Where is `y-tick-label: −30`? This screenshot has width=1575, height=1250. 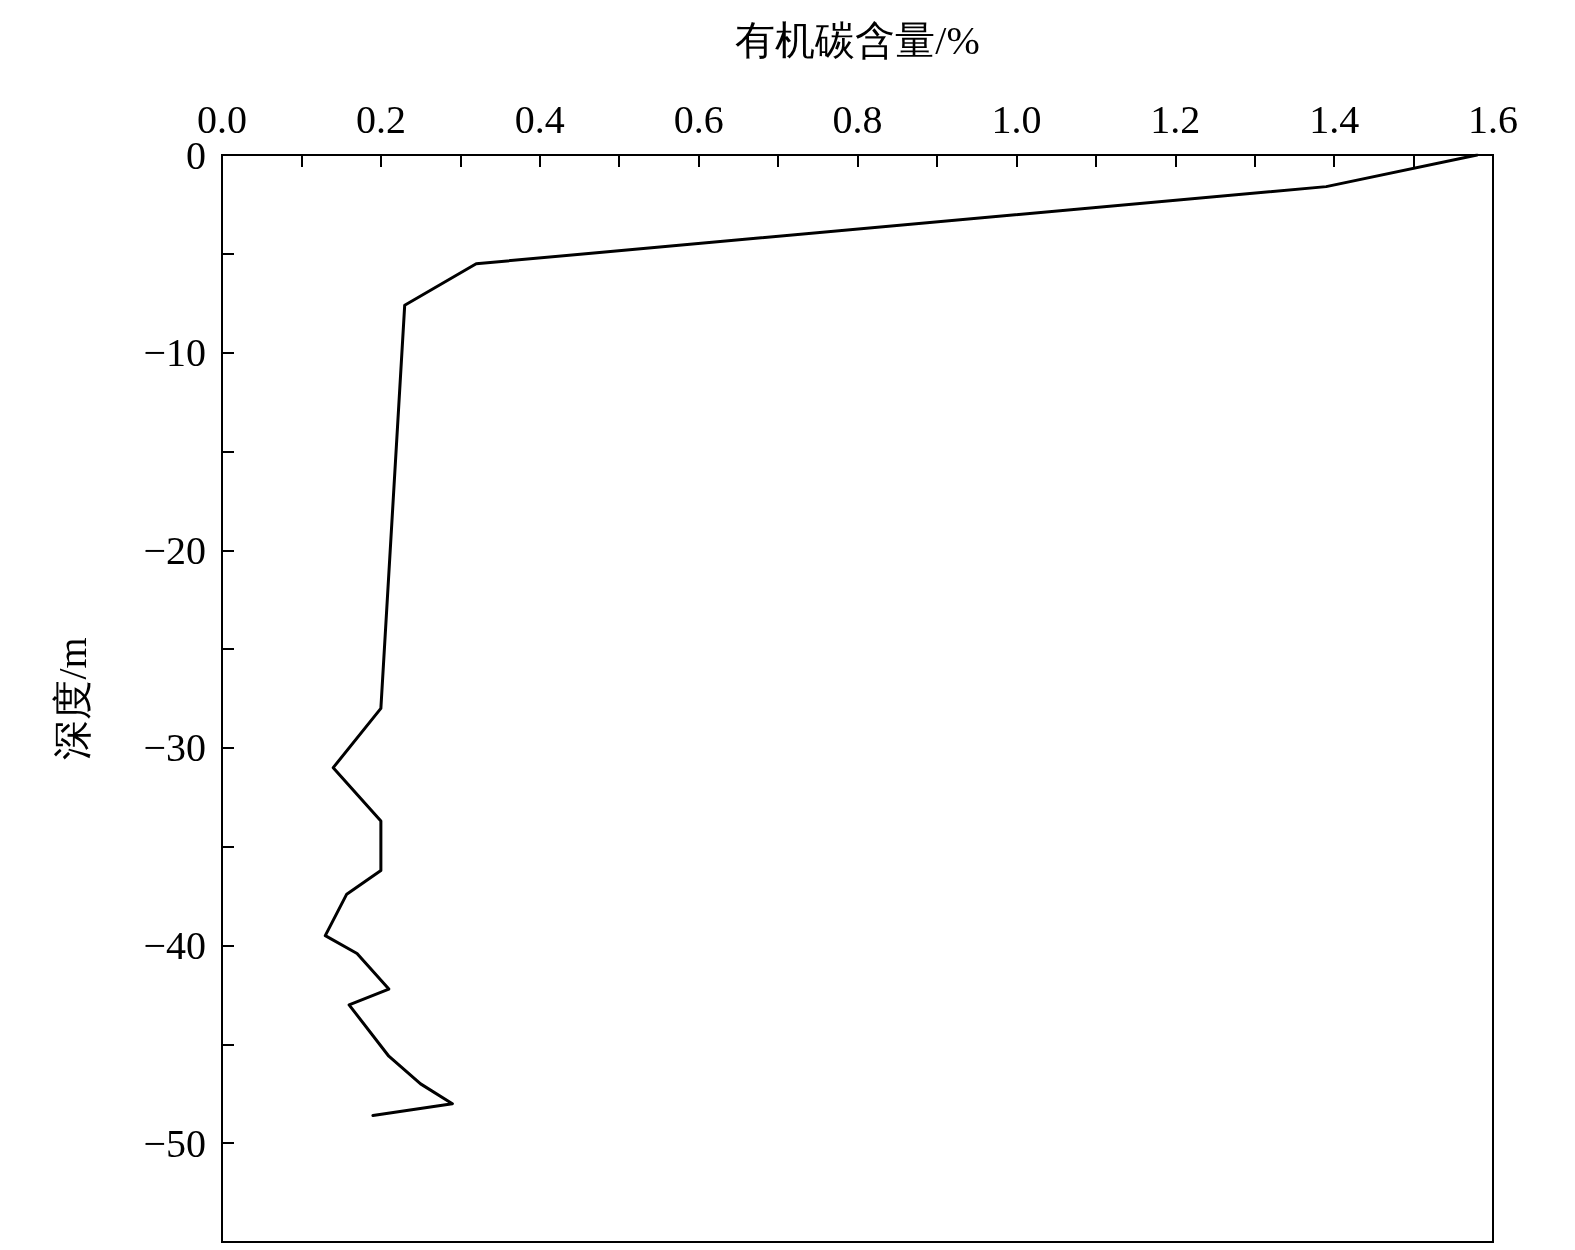
y-tick-label: −30 is located at coordinates (174, 748).